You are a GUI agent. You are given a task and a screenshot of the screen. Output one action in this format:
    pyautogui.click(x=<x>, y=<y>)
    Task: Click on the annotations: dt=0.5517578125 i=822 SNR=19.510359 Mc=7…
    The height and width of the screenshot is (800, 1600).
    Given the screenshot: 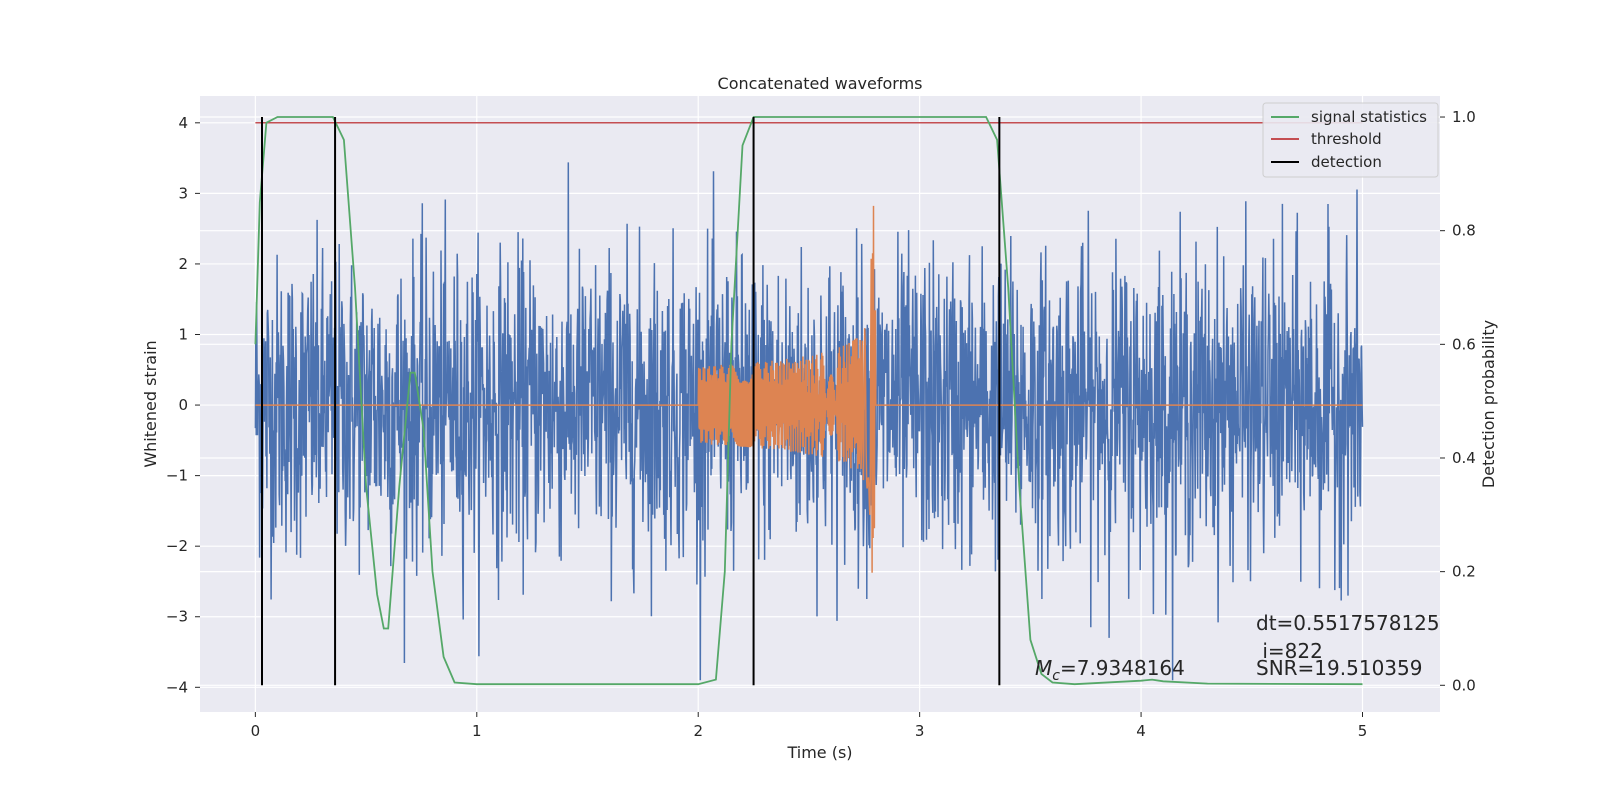 What is the action you would take?
    pyautogui.click(x=1237, y=647)
    